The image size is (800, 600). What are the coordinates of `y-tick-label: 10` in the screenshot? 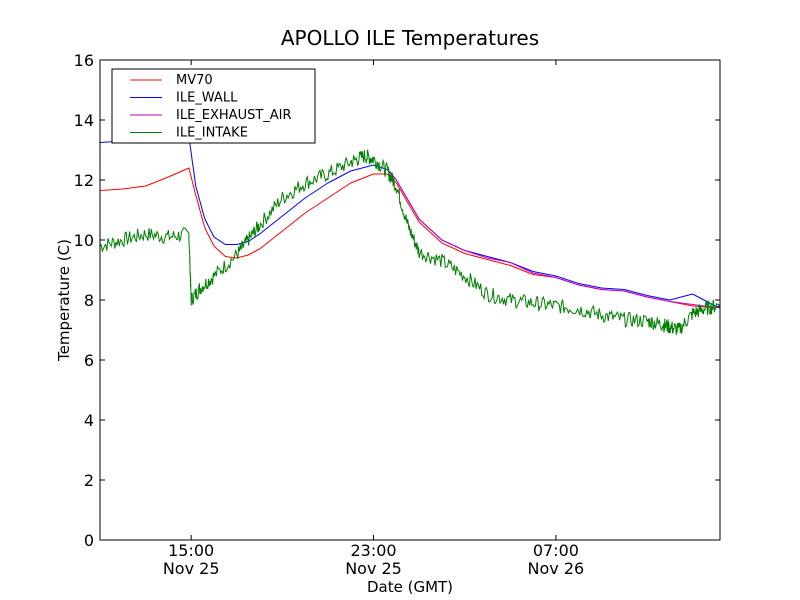 It's located at (84, 240).